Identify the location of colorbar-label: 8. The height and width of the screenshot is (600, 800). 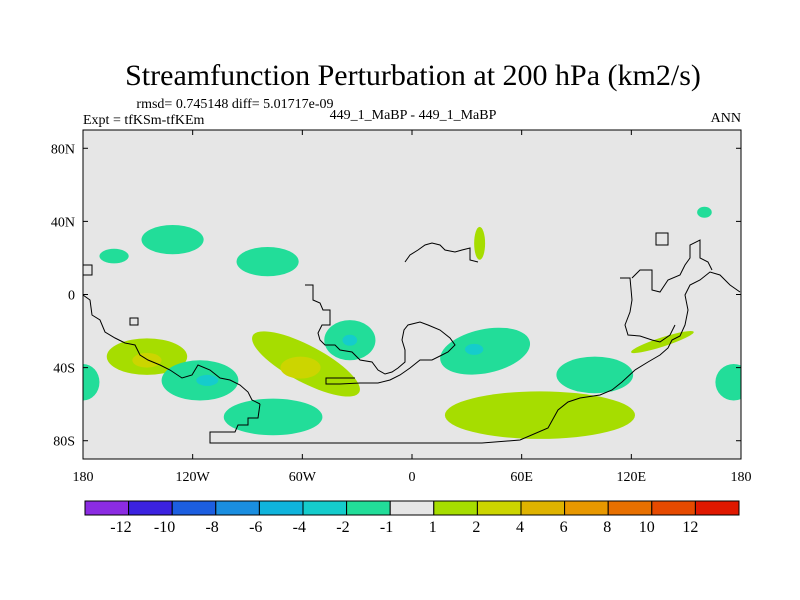
(607, 527).